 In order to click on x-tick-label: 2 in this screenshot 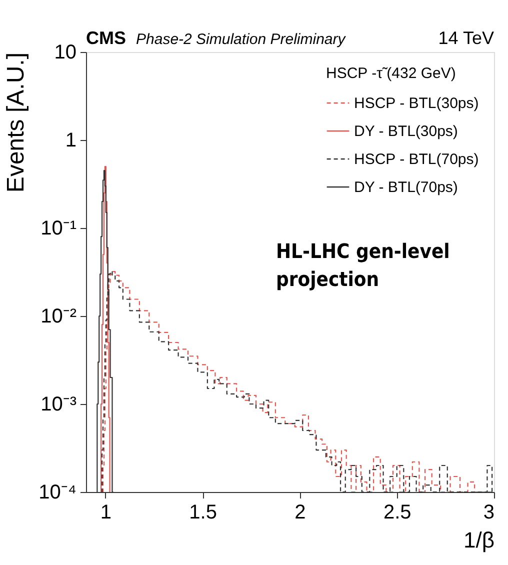, I will do `click(300, 513)`.